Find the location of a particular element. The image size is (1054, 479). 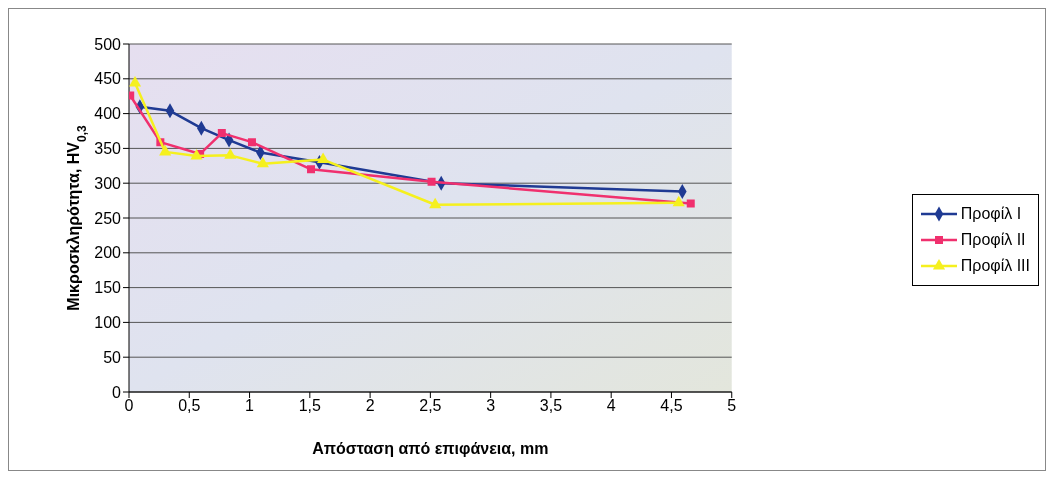

y-tick-label: 300 is located at coordinates (108, 183).